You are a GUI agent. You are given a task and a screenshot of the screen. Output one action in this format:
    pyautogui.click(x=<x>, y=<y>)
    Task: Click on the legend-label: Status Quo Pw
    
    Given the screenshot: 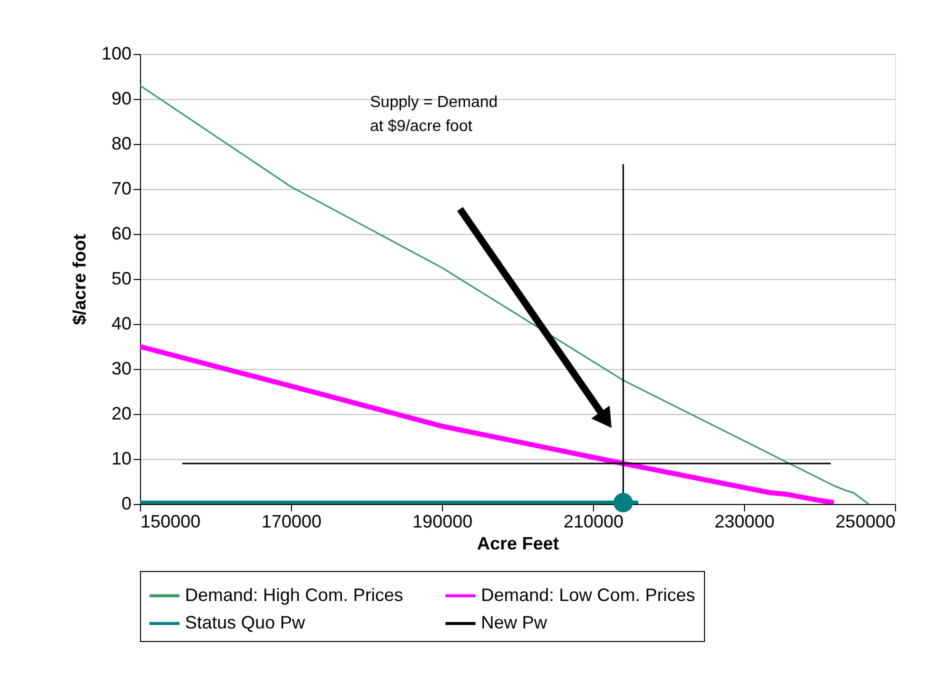 What is the action you would take?
    pyautogui.click(x=245, y=622)
    